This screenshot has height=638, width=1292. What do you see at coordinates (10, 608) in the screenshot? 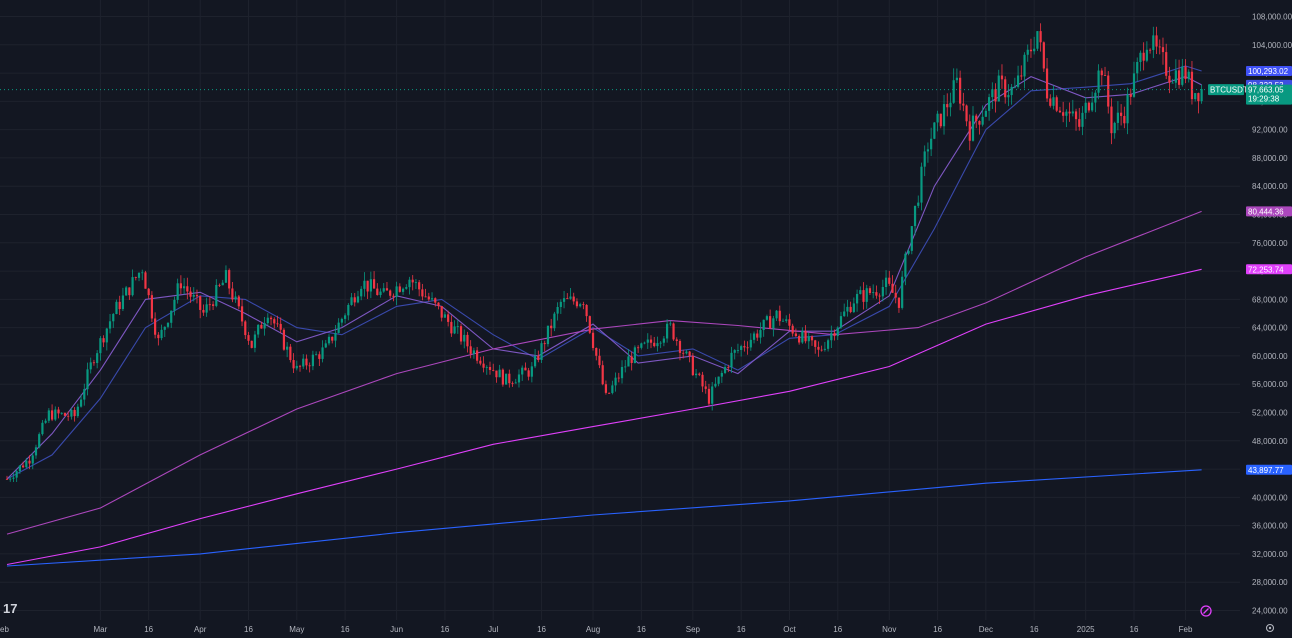
I see `tradingview-logo: 17` at bounding box center [10, 608].